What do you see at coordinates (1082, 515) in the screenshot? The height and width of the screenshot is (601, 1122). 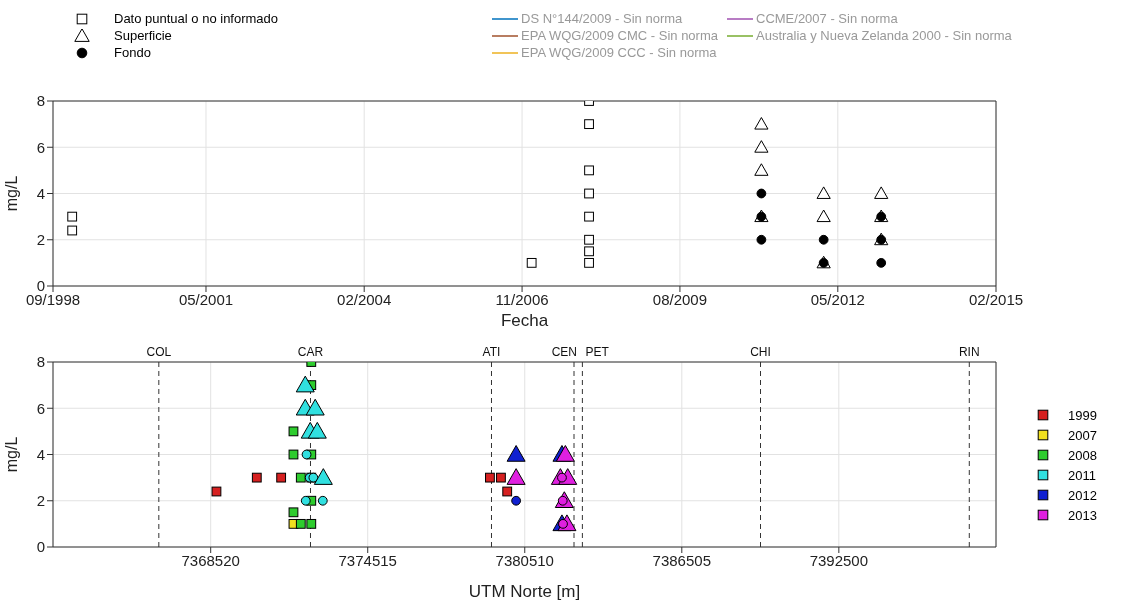 I see `legend-label: 2013` at bounding box center [1082, 515].